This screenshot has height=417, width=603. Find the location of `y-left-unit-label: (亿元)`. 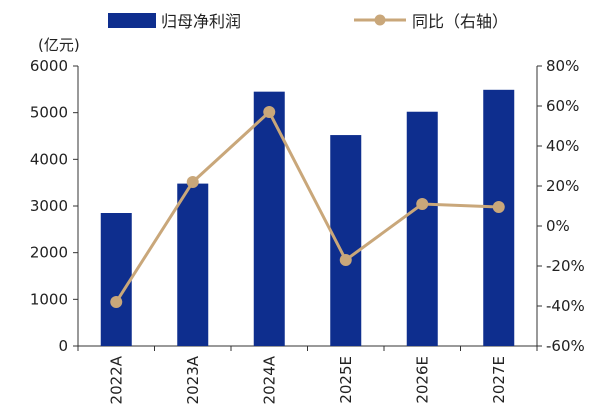

y-left-unit-label: (亿元) is located at coordinates (59, 45).